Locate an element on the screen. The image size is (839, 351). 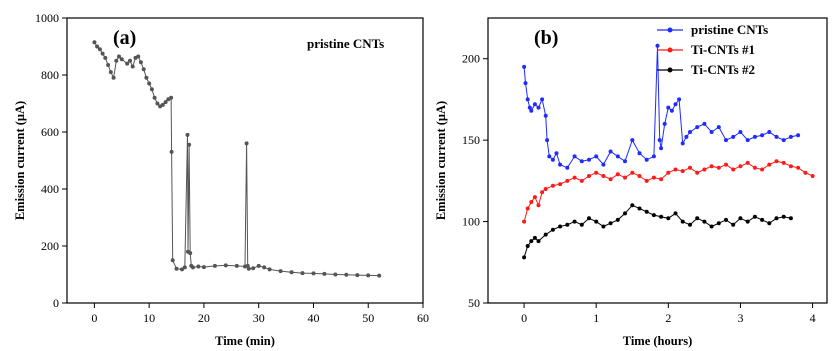
y-tick-label: 1000 is located at coordinates (47, 18).